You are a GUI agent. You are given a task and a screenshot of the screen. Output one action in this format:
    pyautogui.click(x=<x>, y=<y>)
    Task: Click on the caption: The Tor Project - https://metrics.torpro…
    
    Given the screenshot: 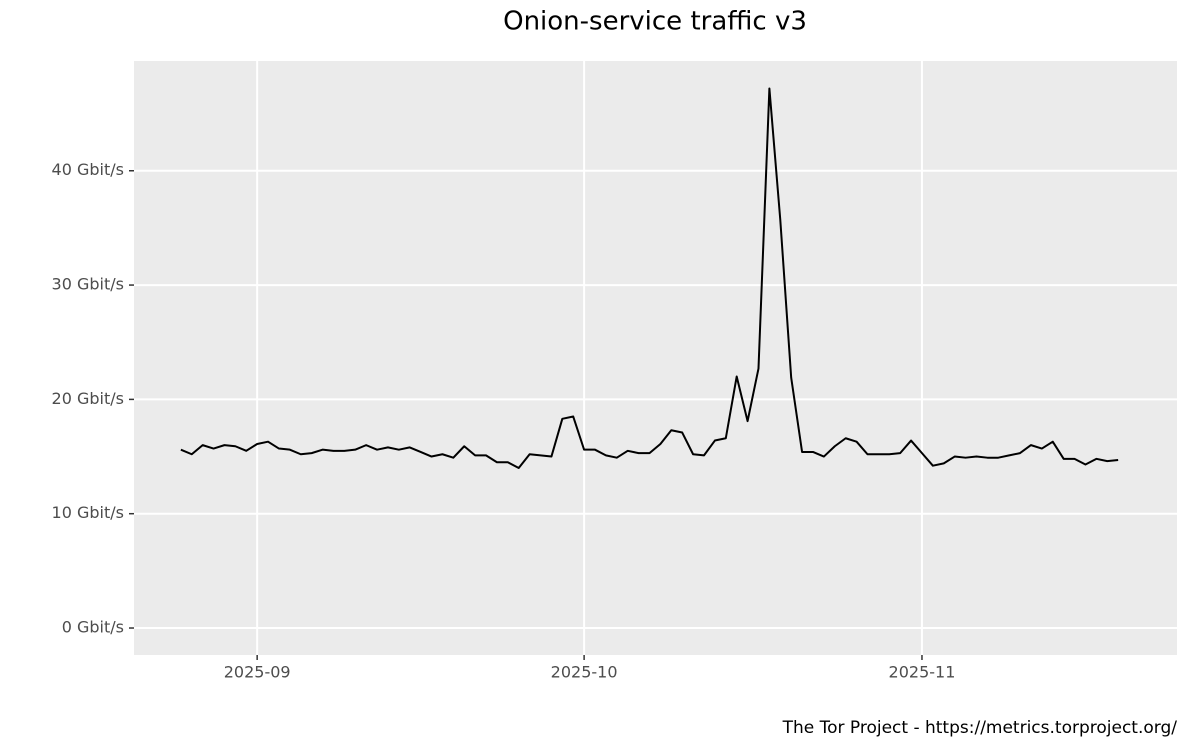 What is the action you would take?
    pyautogui.click(x=980, y=728)
    